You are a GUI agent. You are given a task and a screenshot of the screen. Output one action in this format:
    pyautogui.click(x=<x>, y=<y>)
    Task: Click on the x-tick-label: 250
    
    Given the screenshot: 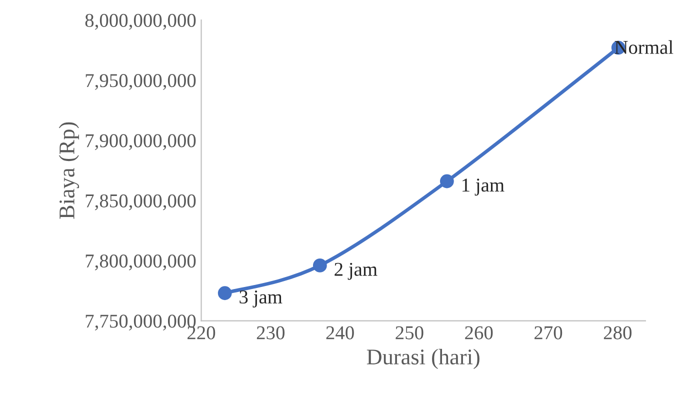 What is the action you would take?
    pyautogui.click(x=410, y=333)
    